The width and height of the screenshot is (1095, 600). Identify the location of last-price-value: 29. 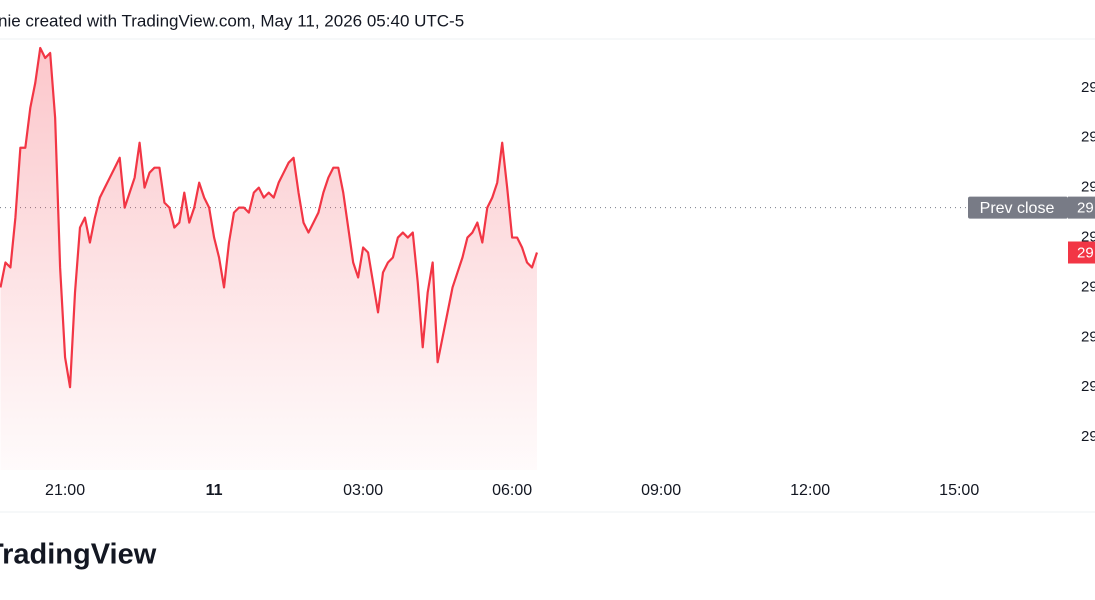
(1085, 252).